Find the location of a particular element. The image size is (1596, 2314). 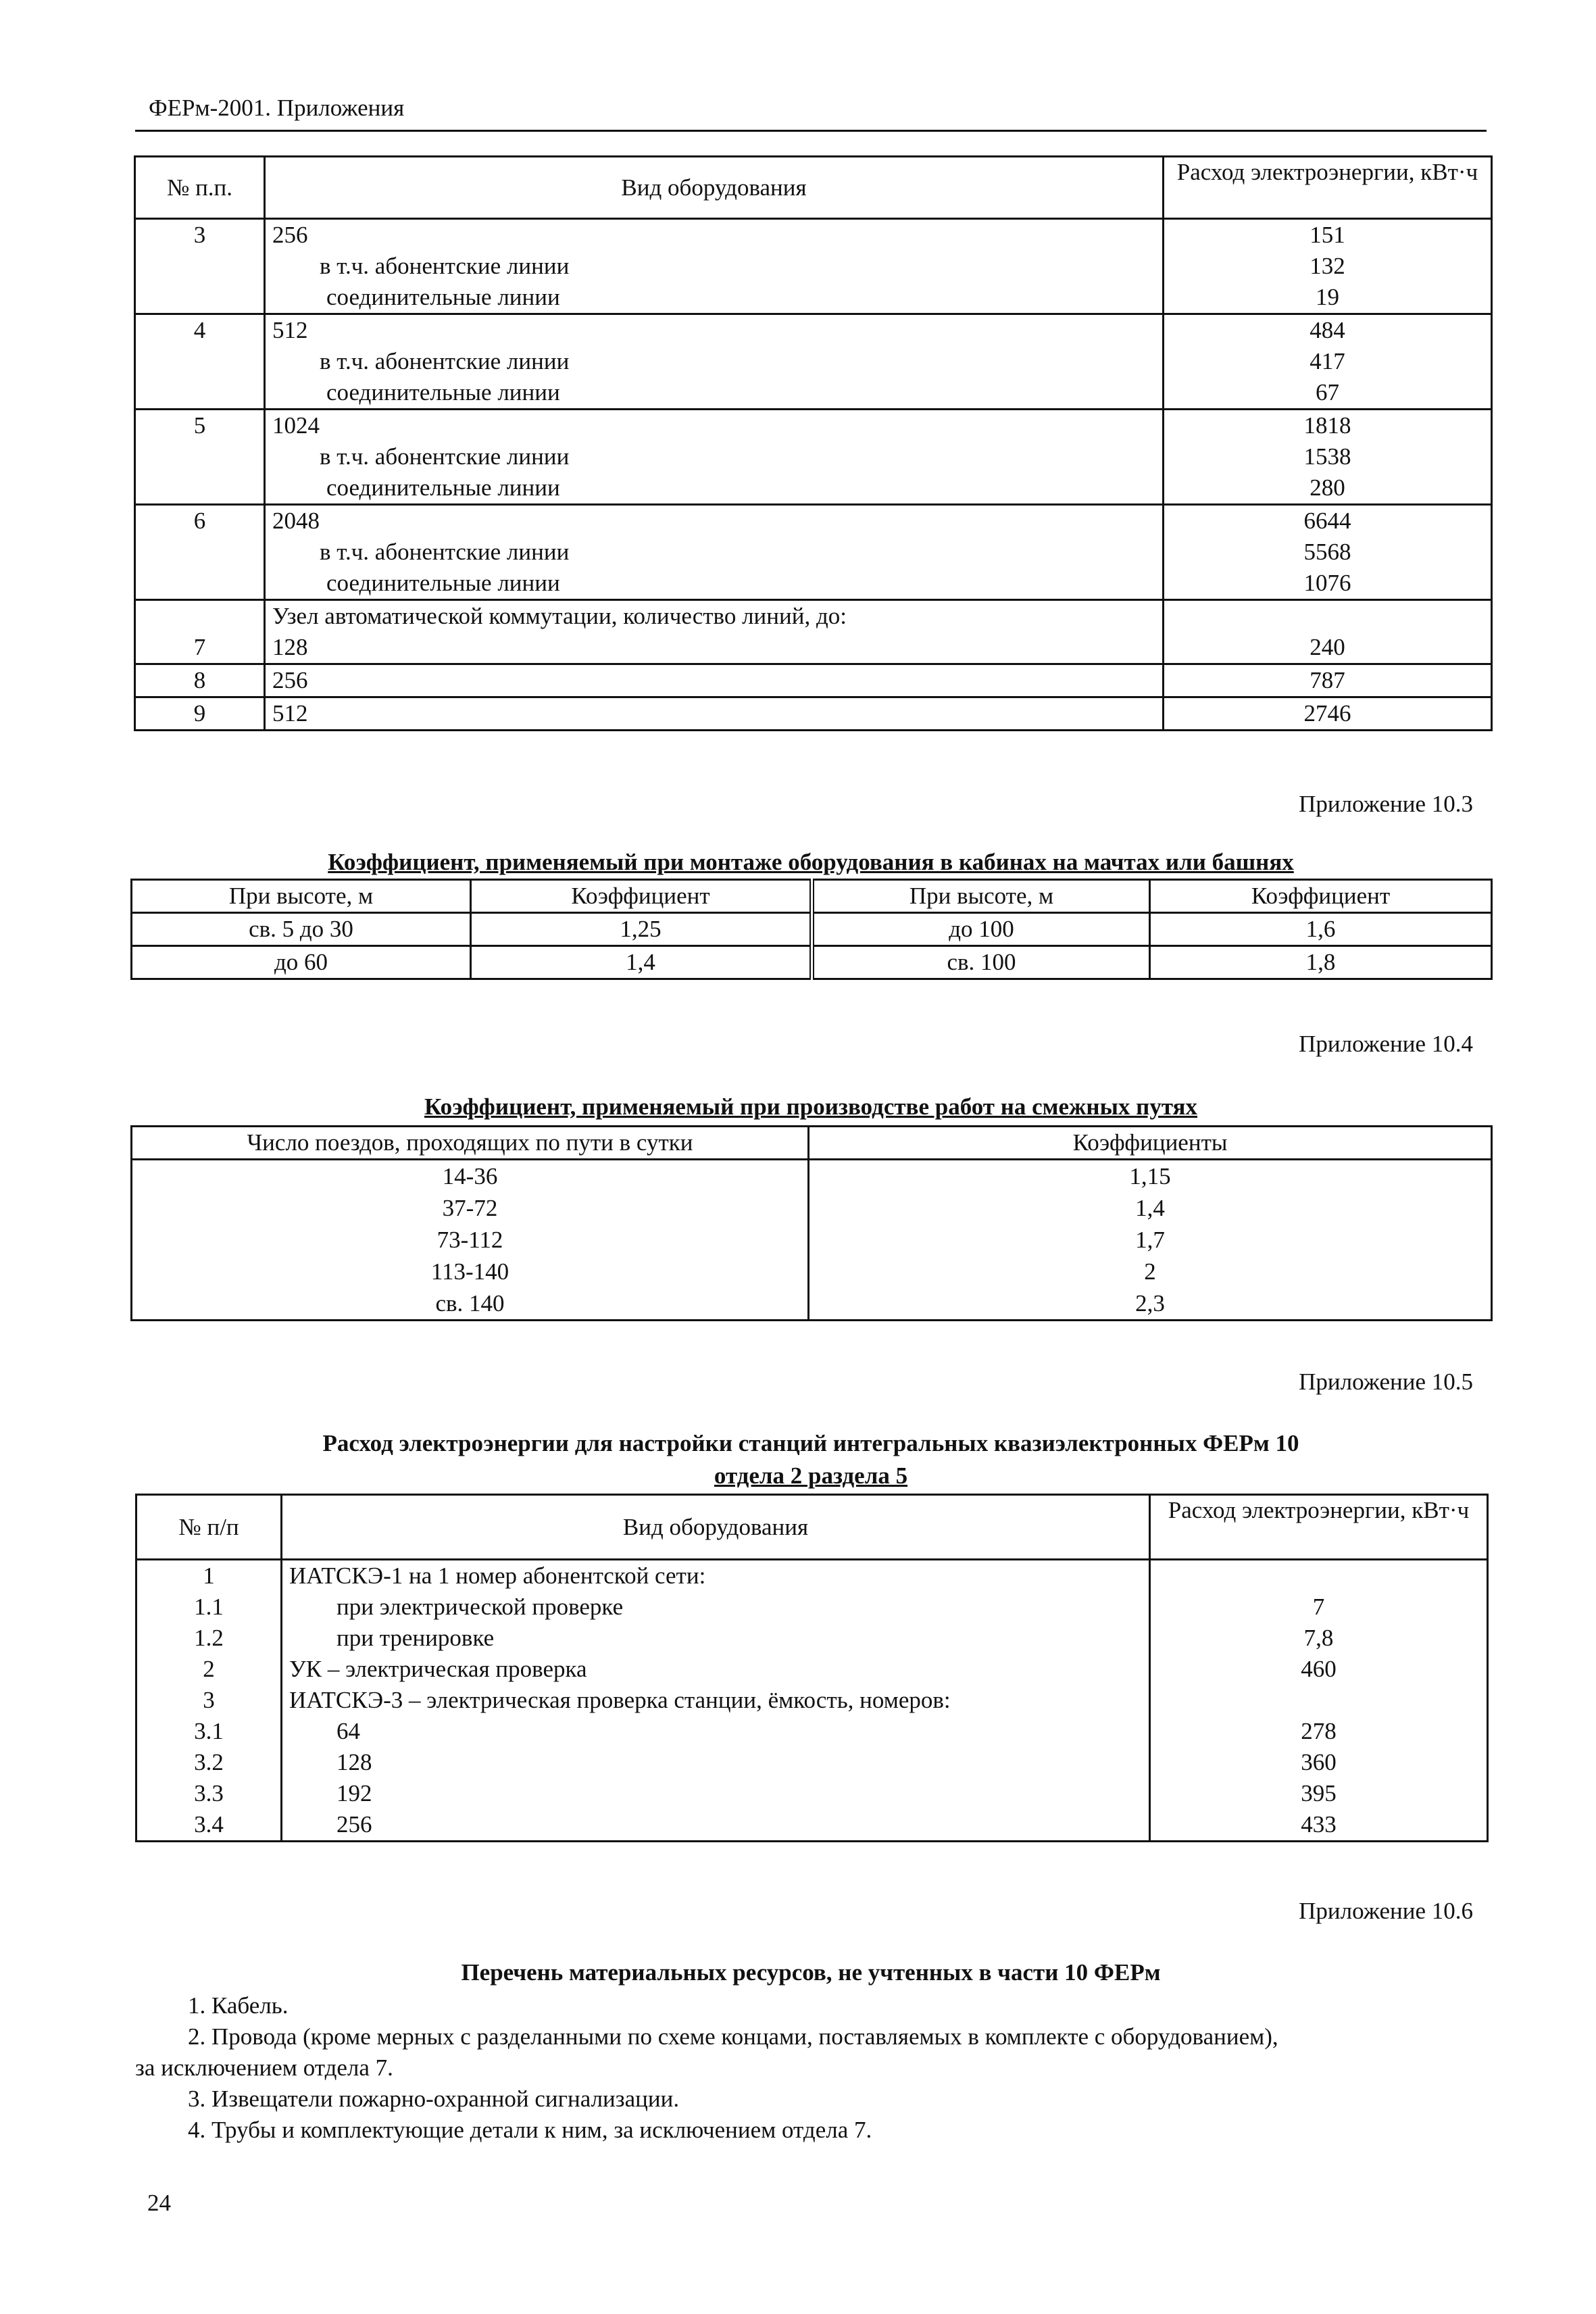

trains-column: 14-36 37-72 73-112 113-140 св. 140 is located at coordinates (470, 1239).